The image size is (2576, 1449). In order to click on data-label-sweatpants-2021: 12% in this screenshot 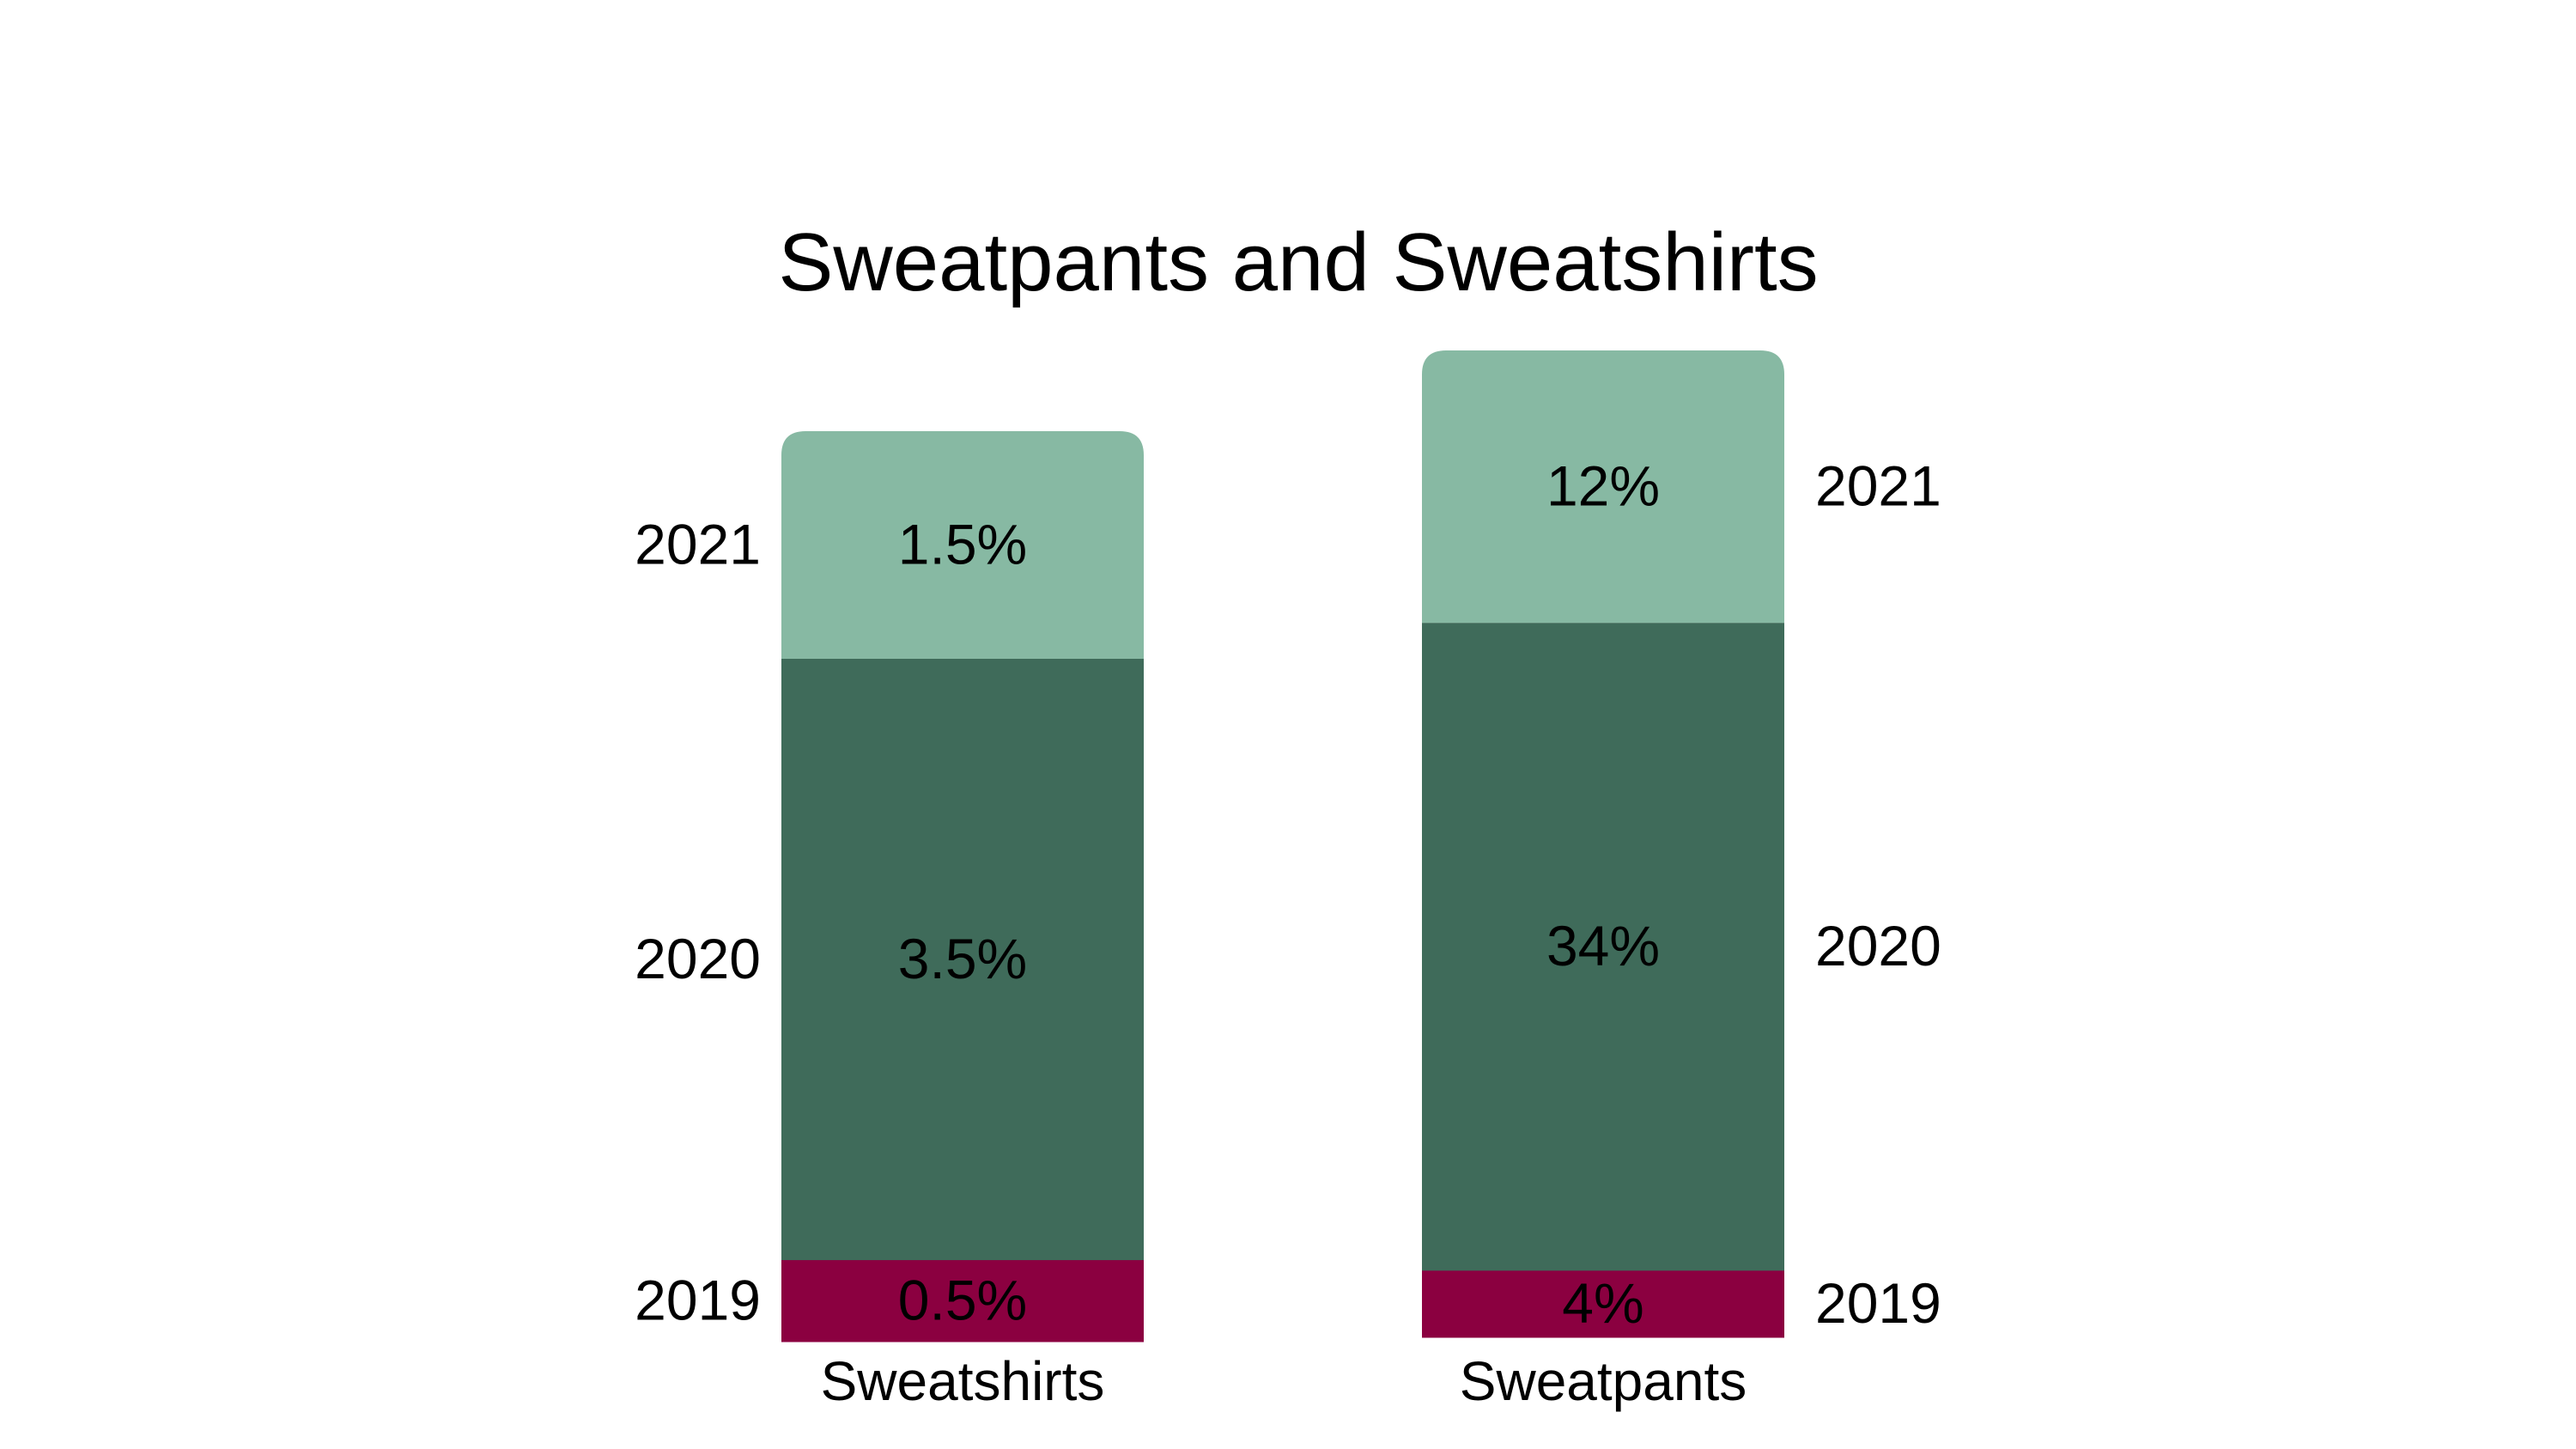, I will do `click(1603, 486)`.